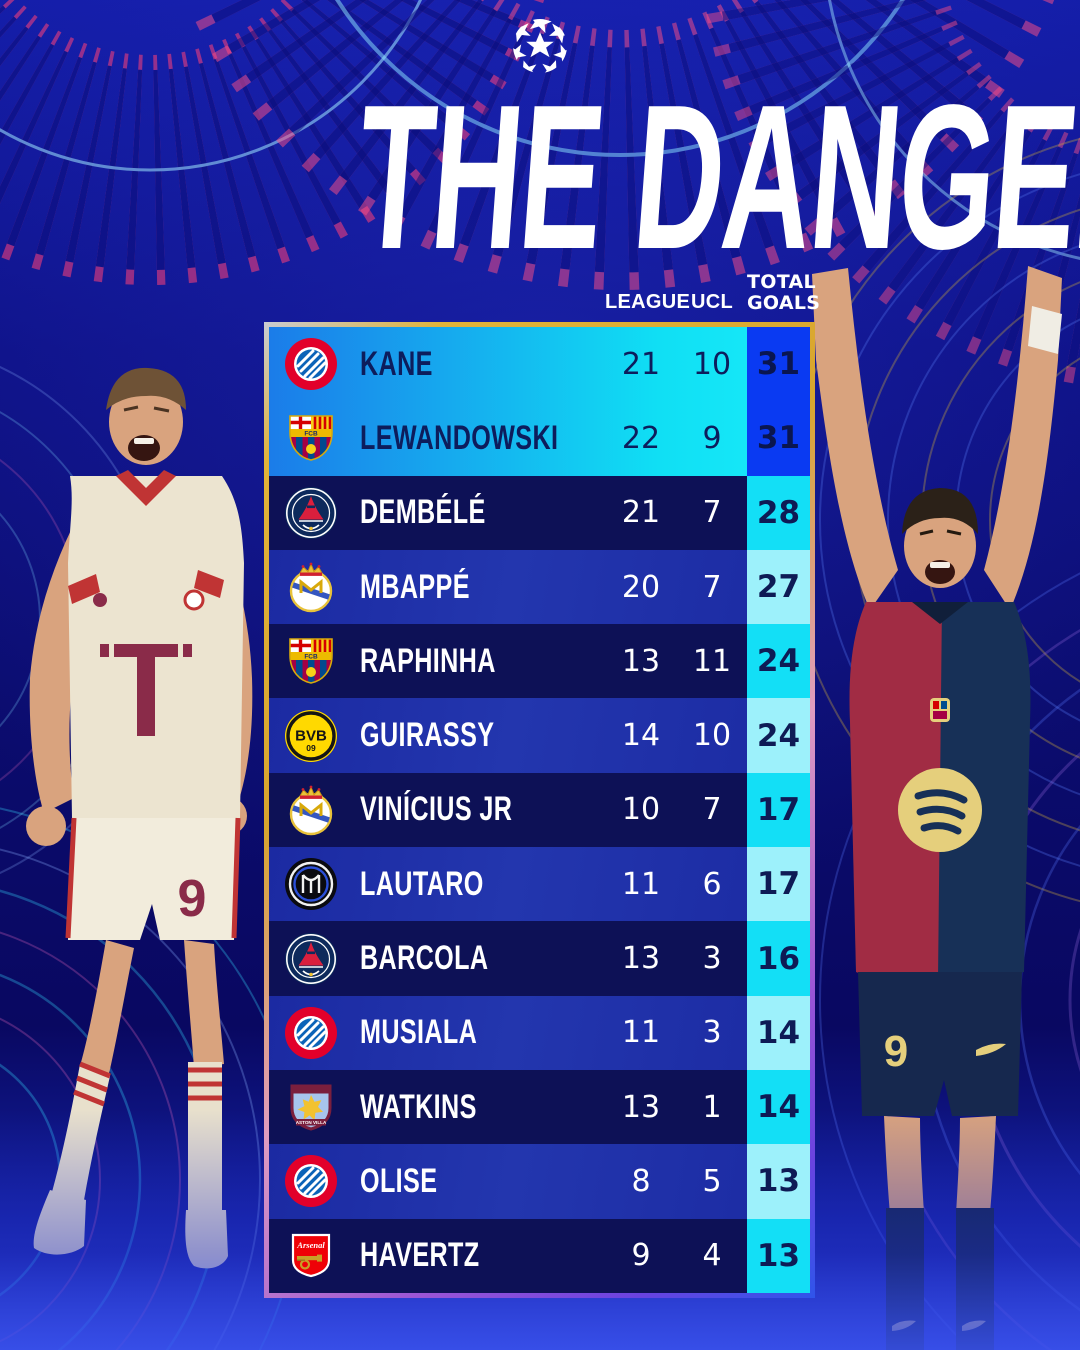  I want to click on player-cell: VINÍCIUS JR, so click(437, 810).